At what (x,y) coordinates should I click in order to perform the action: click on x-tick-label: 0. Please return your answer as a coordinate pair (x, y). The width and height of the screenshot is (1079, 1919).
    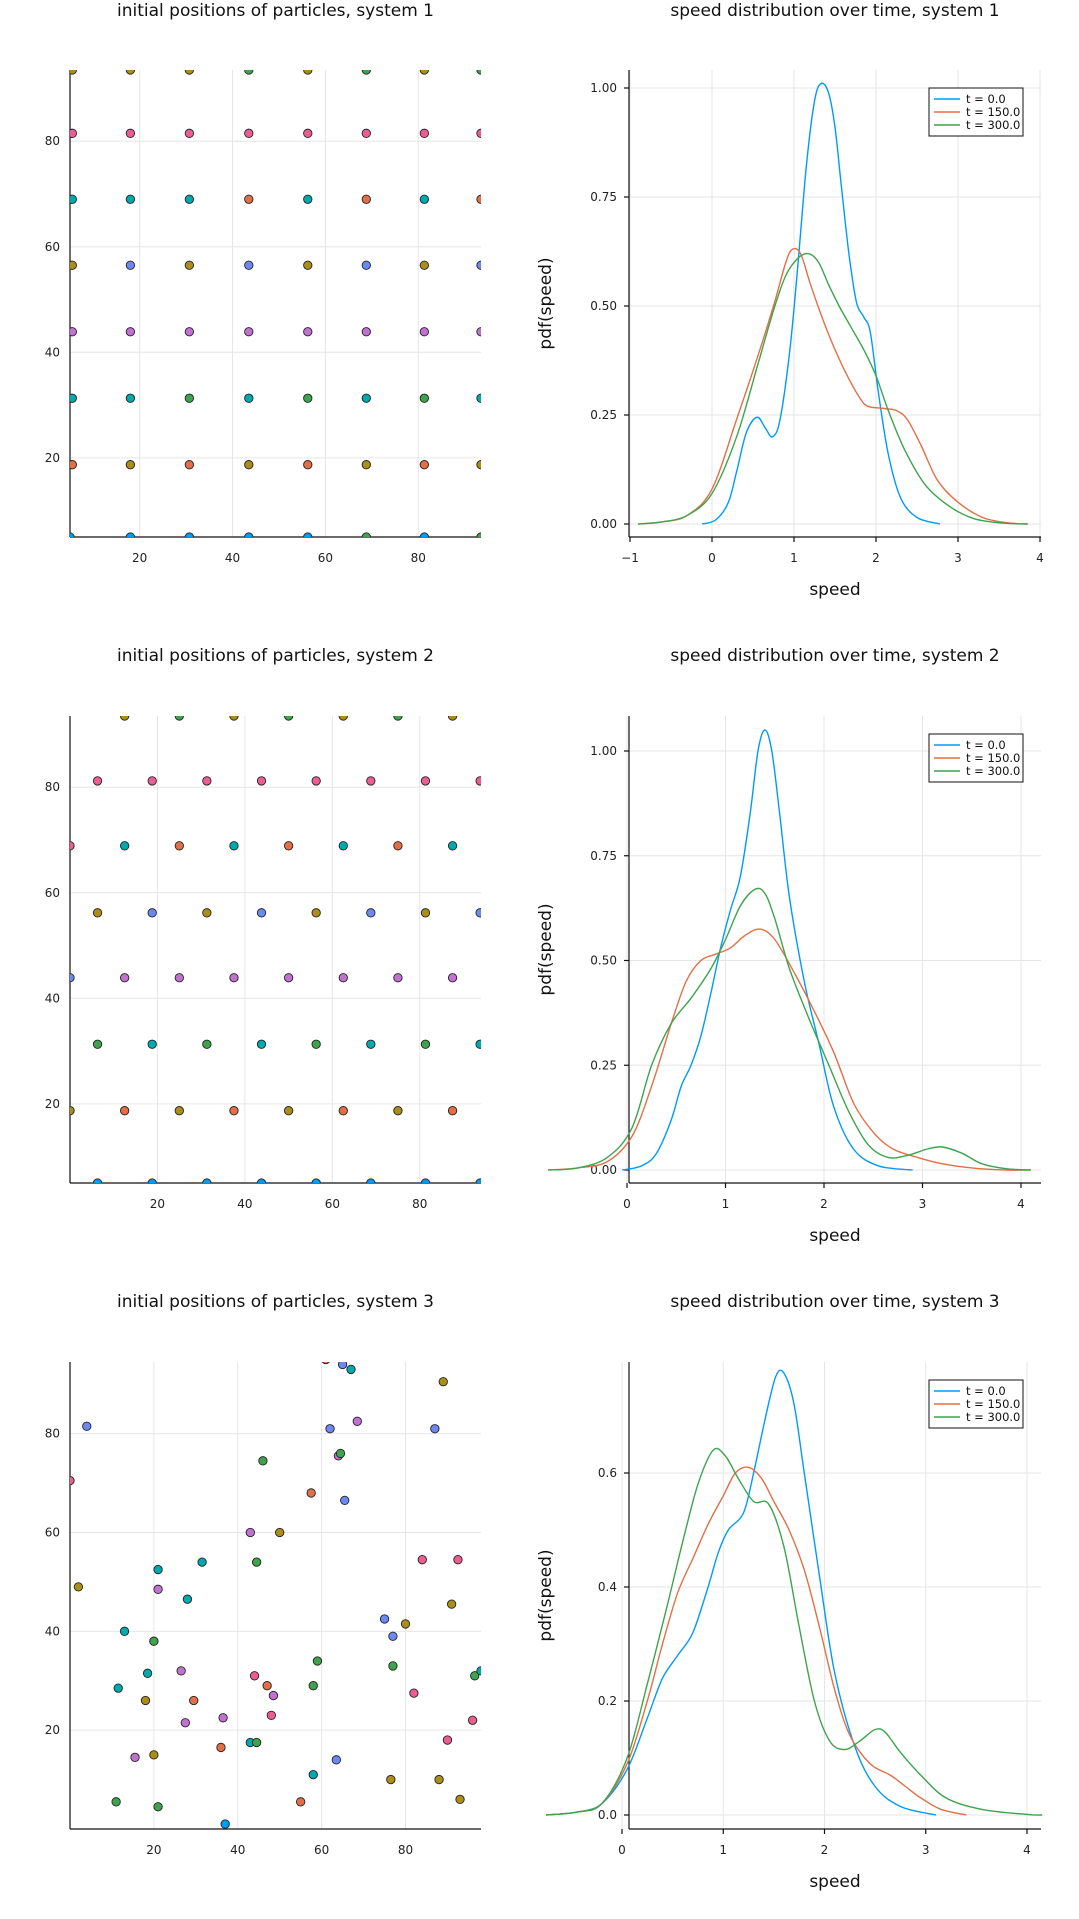
    Looking at the image, I should click on (712, 558).